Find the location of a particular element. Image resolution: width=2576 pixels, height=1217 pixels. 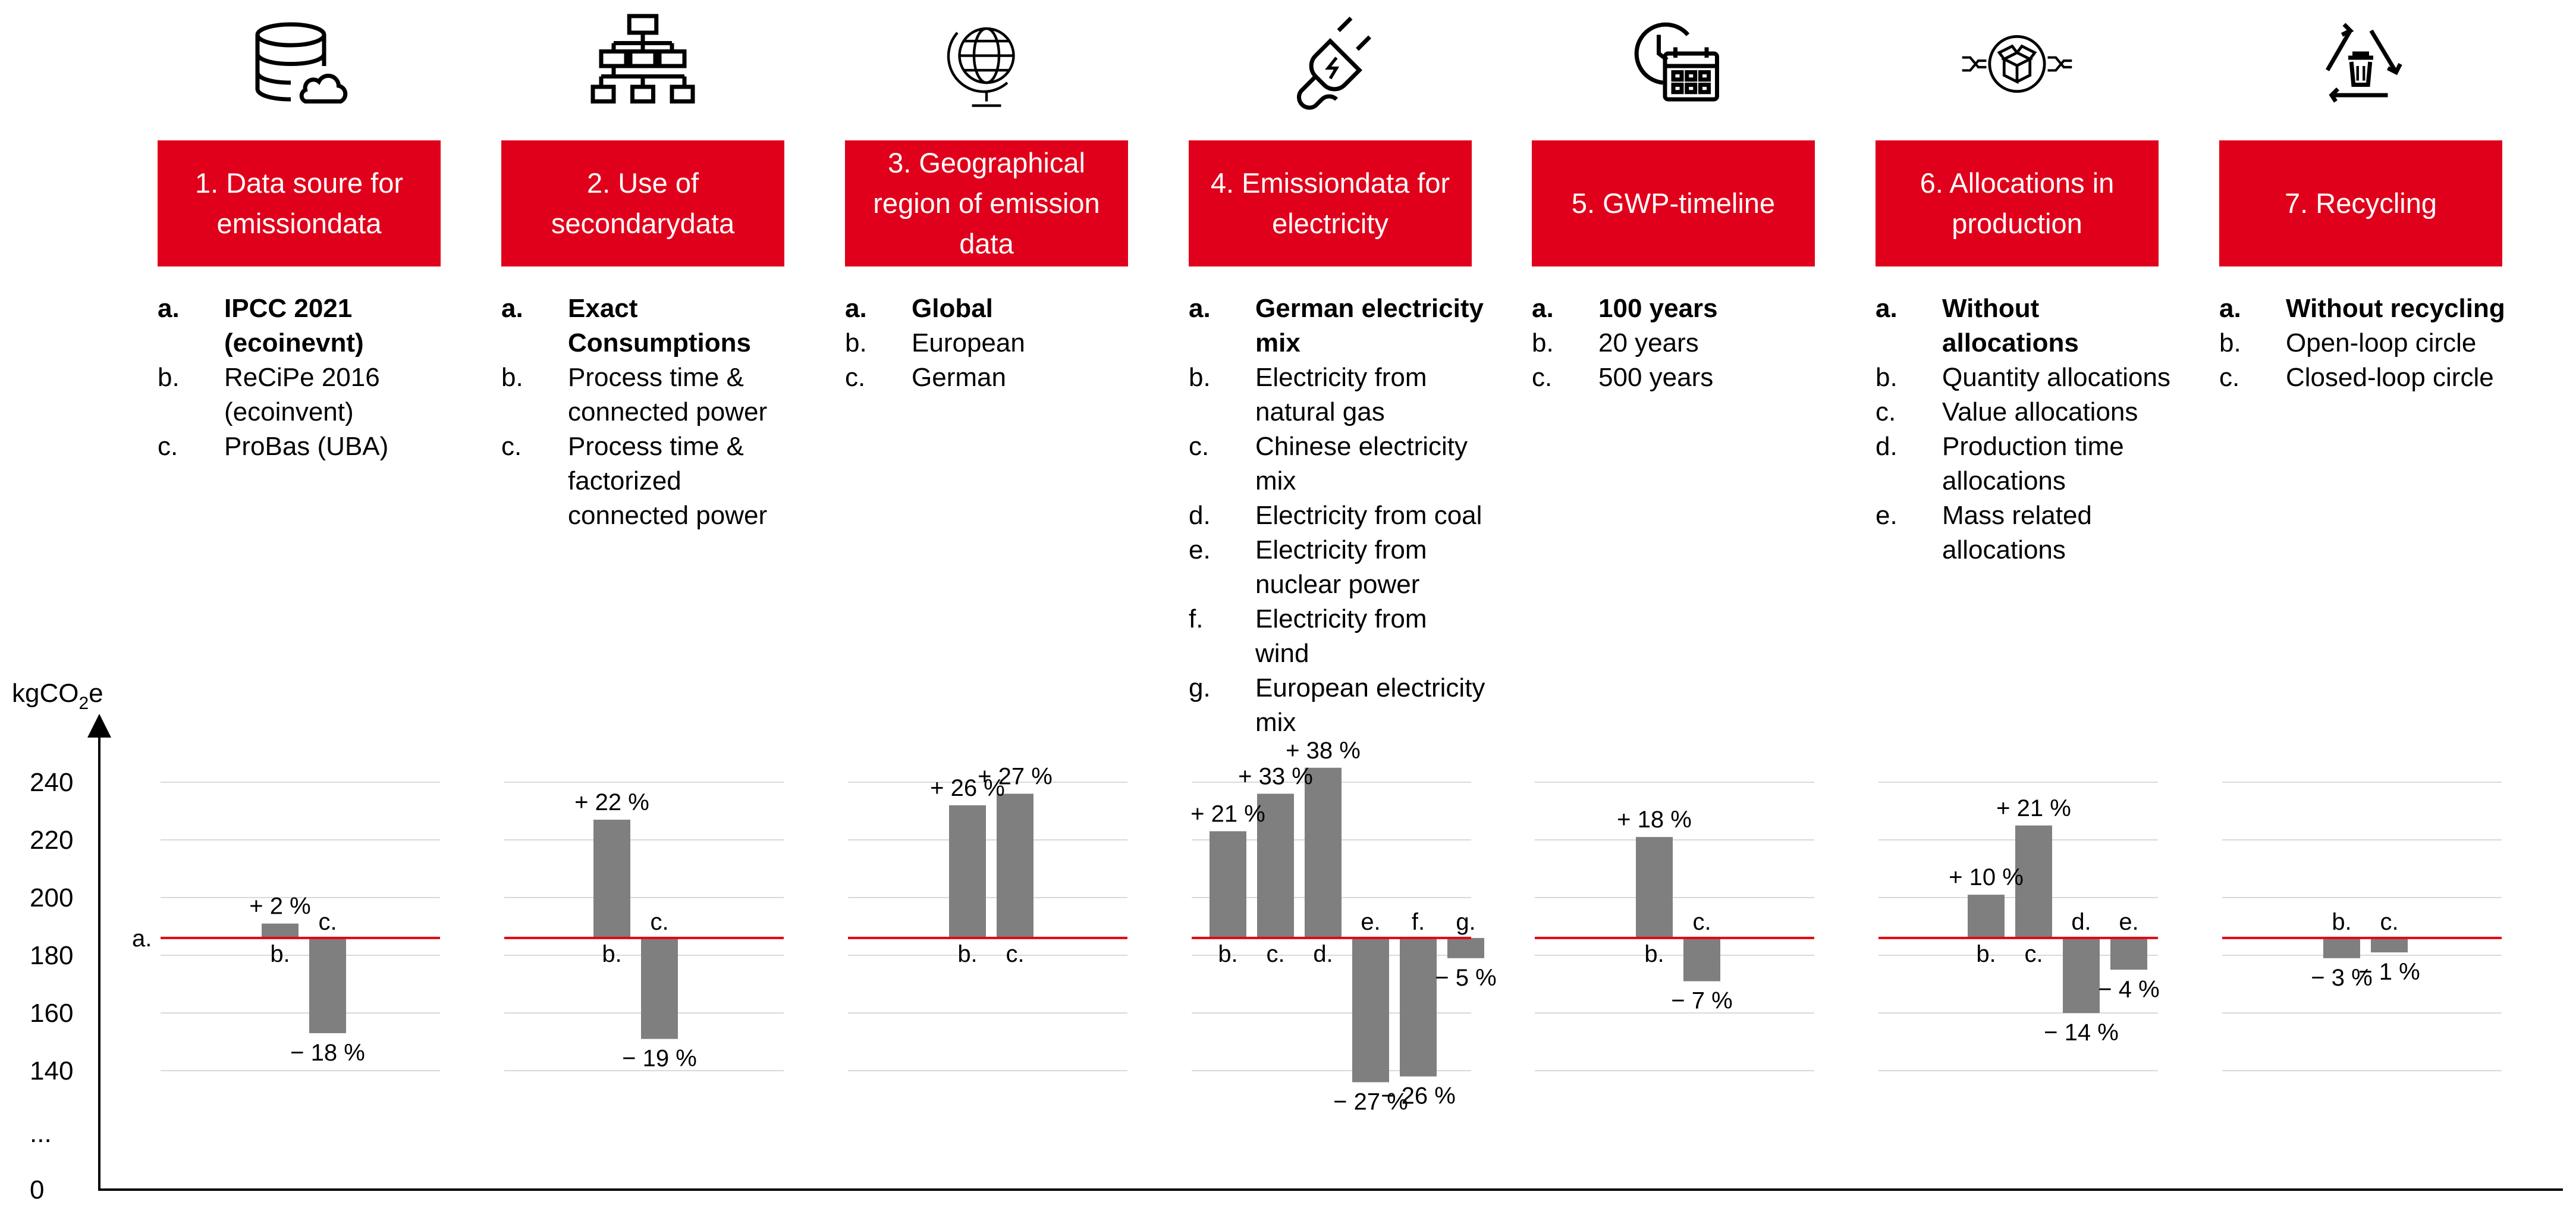

step-header: 6. Allocations in production is located at coordinates (2017, 203).